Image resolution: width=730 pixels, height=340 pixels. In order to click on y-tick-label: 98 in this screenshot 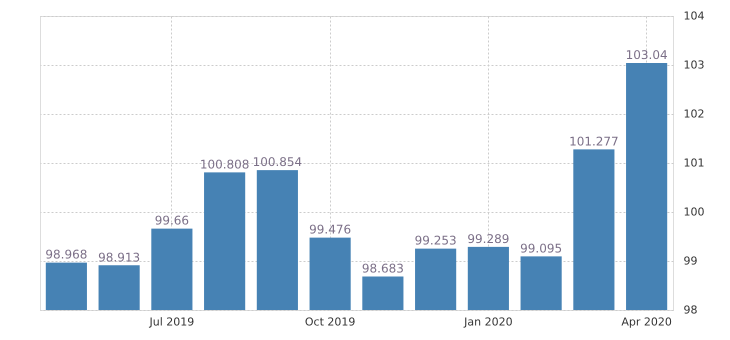, I will do `click(691, 310)`.